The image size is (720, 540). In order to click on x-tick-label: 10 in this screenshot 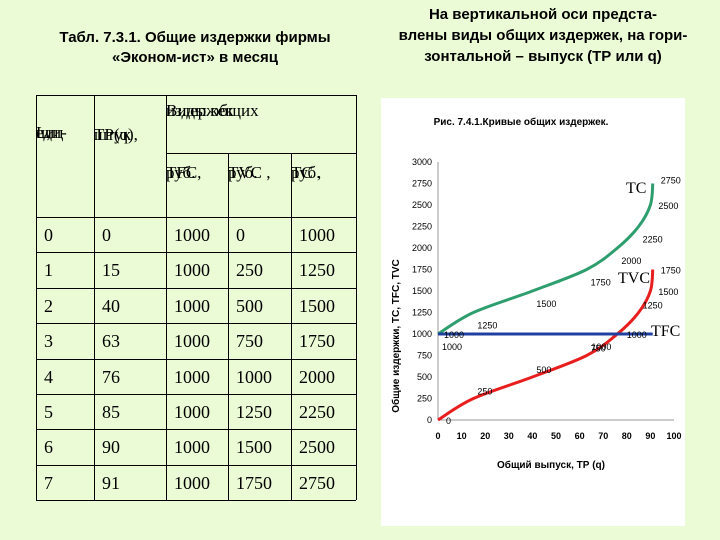, I will do `click(462, 436)`.